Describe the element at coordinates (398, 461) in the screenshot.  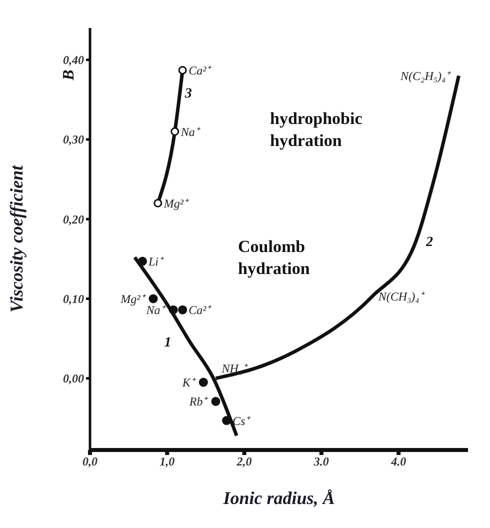
I see `x-tick-label: 4.0` at that location.